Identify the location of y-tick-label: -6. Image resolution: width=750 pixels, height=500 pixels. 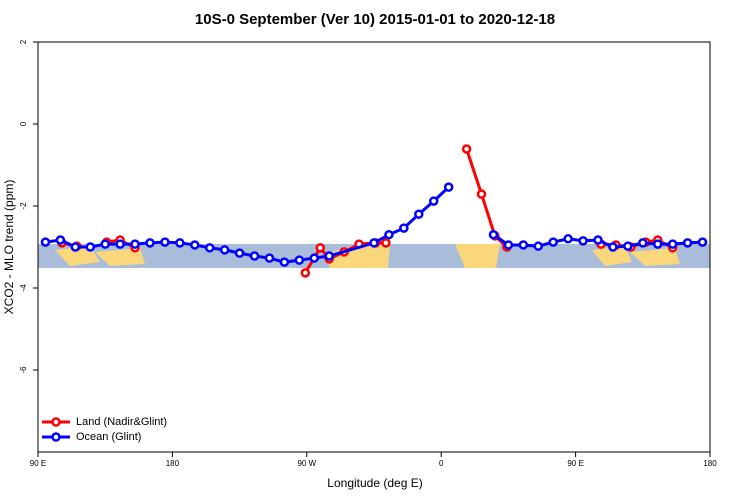
(23, 370).